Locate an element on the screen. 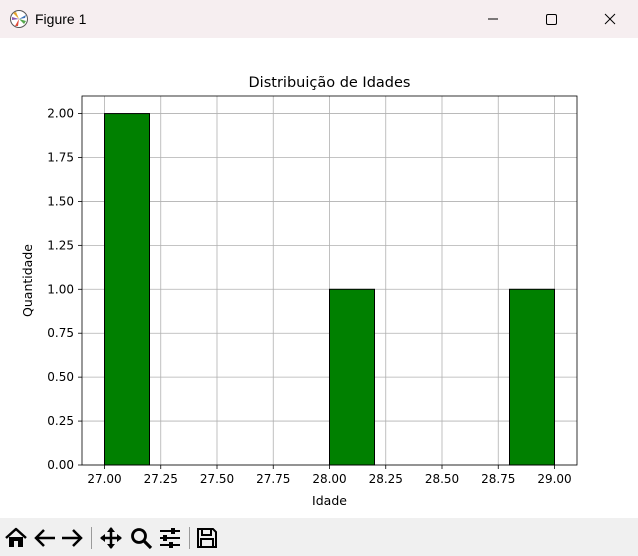  back-button is located at coordinates (45, 538).